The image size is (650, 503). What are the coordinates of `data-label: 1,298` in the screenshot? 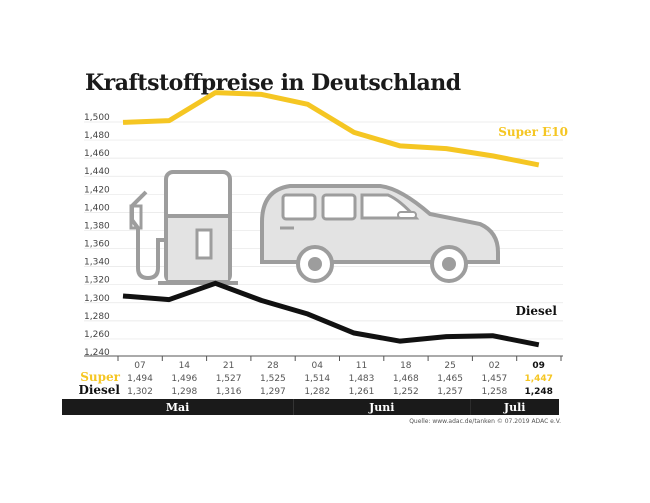 It's located at (184, 392).